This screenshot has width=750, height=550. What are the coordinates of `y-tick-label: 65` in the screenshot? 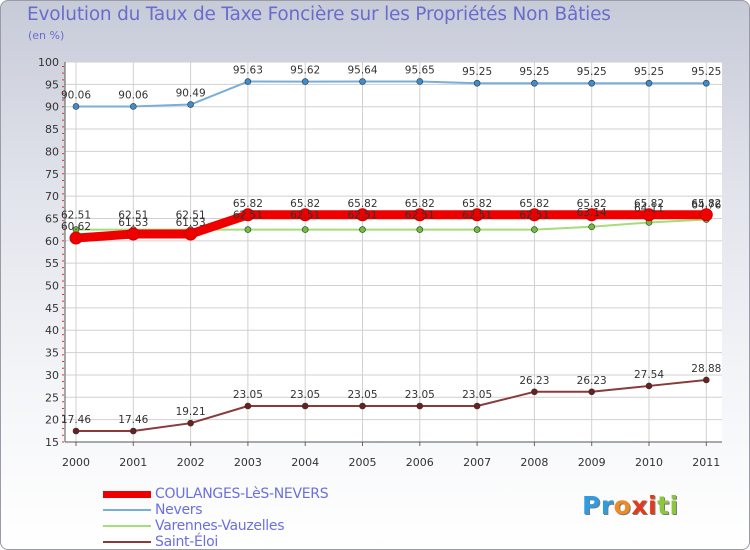 It's located at (52, 218).